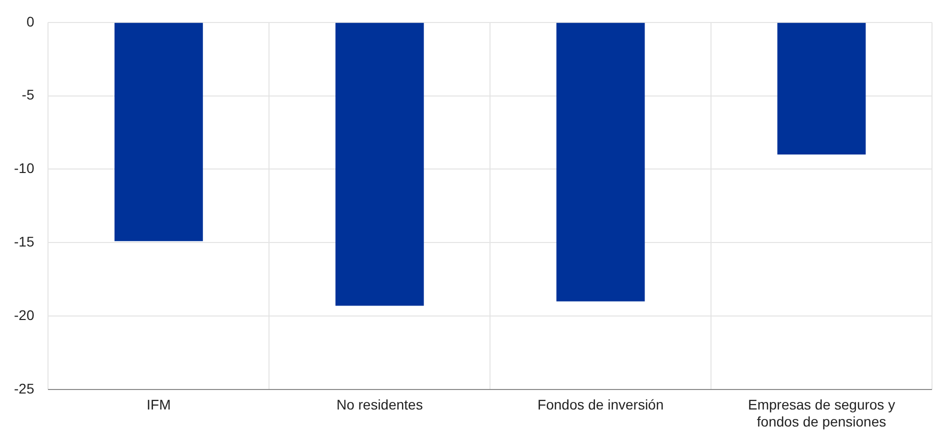 This screenshot has width=936, height=439. Describe the element at coordinates (28, 94) in the screenshot. I see `y-tick-label: -5` at that location.